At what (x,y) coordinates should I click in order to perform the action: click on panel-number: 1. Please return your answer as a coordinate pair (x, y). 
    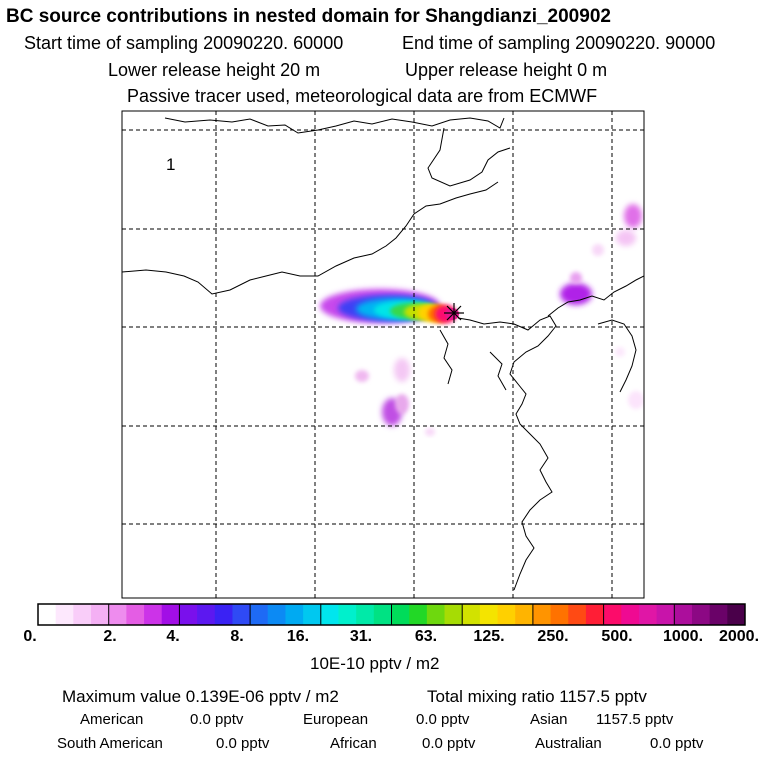
    Looking at the image, I should click on (170, 164).